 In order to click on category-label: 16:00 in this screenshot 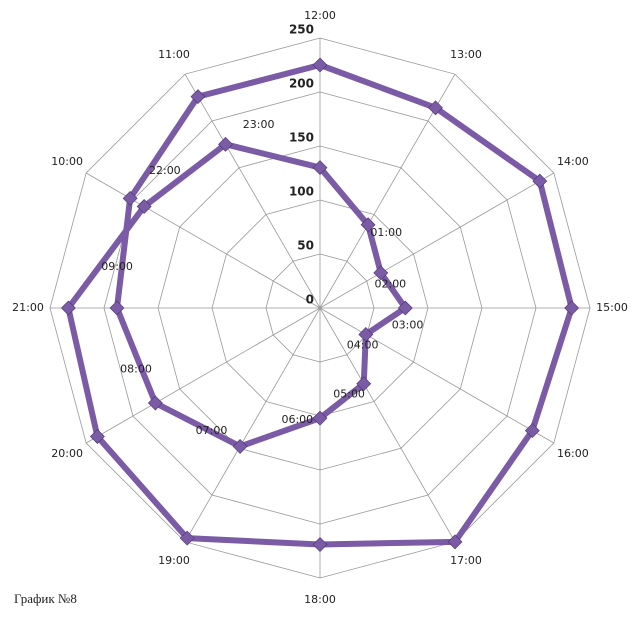, I will do `click(573, 453)`.